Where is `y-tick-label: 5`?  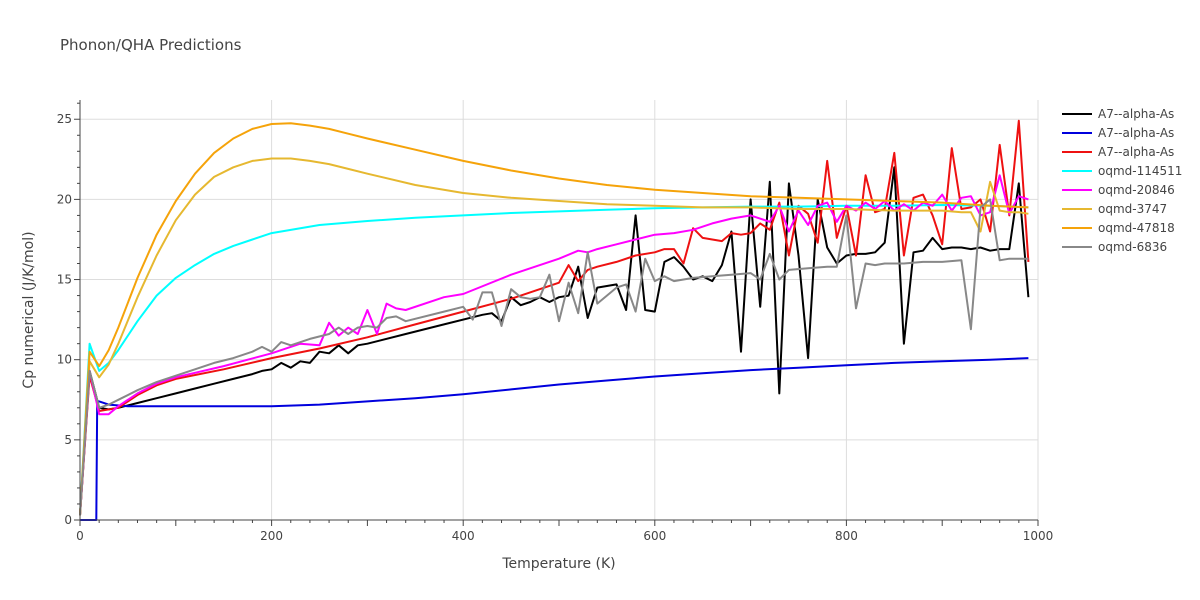 y-tick-label: 5 is located at coordinates (68, 440).